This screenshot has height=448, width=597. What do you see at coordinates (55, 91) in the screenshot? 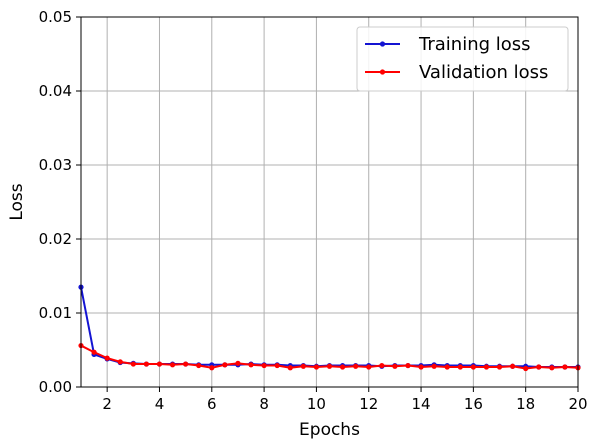
I see `y-tick-label: 0.04` at bounding box center [55, 91].